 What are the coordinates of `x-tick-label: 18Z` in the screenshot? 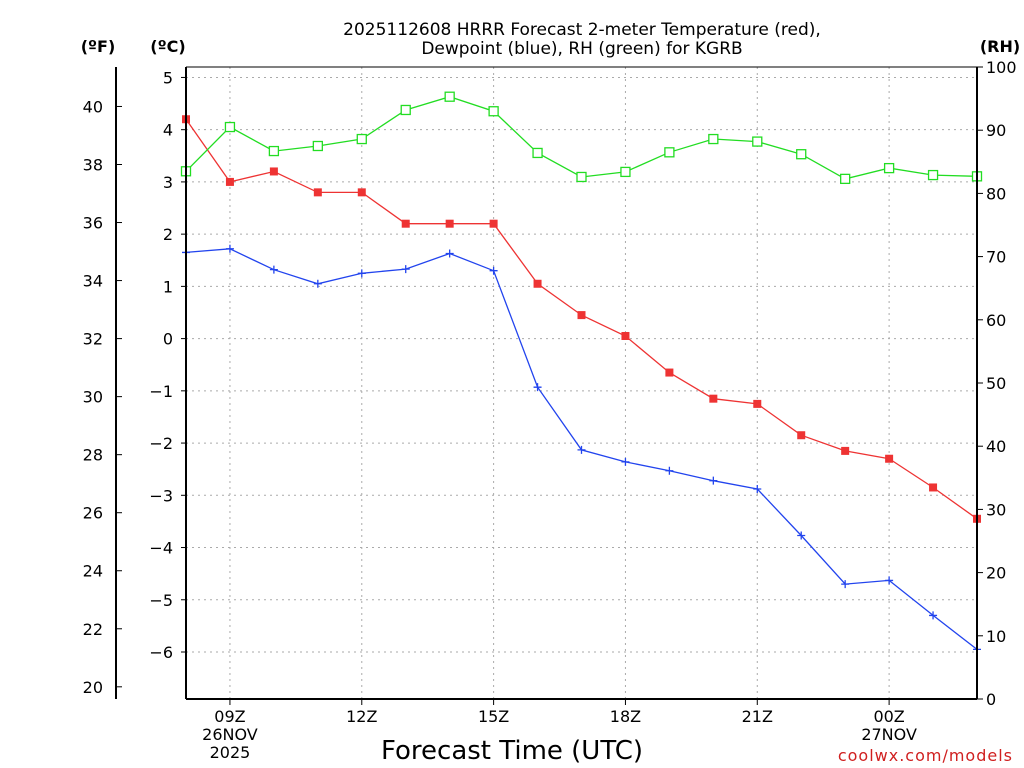 It's located at (625, 716).